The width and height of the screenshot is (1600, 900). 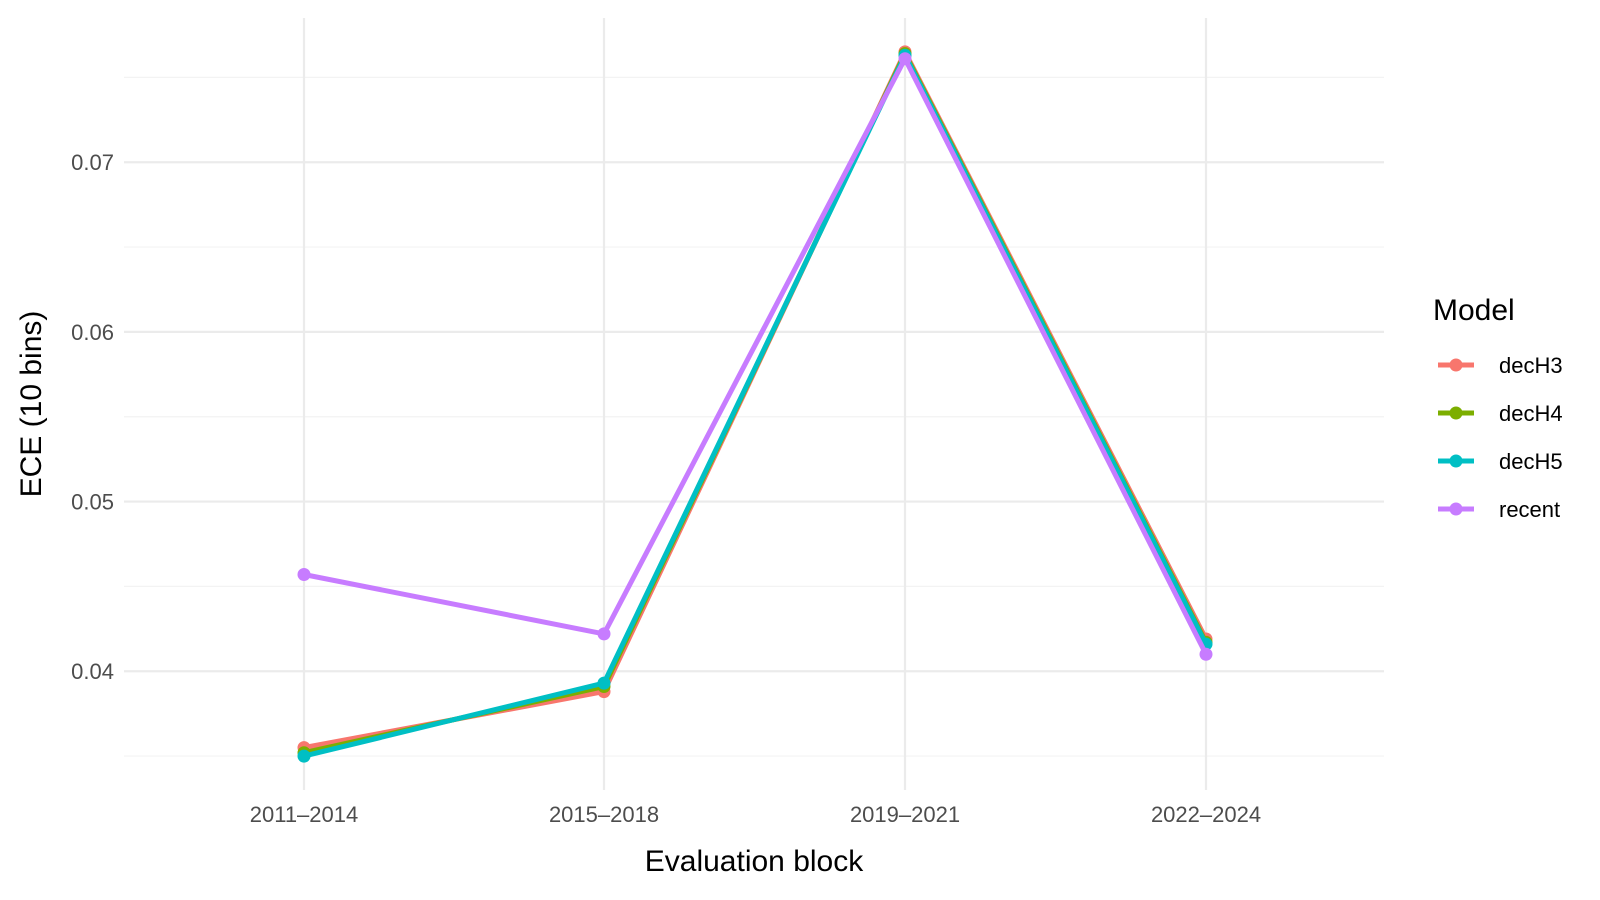 I want to click on x-axis-title: Evaluation block, so click(x=754, y=861).